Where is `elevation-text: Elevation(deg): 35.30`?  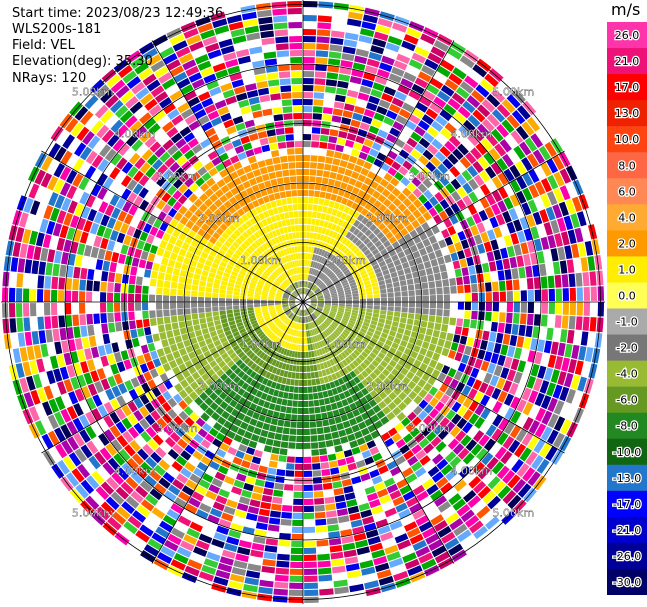 elevation-text: Elevation(deg): 35.30 is located at coordinates (82, 61).